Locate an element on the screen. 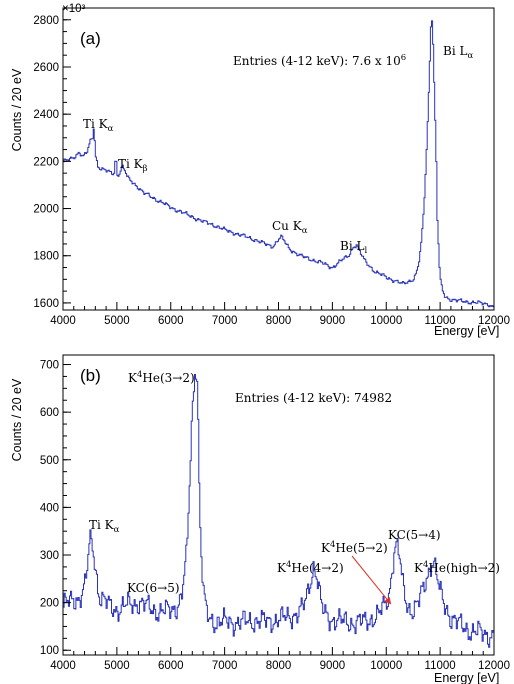 The width and height of the screenshot is (514, 684). annotation-ti-kalpha-a: Ti Kα is located at coordinates (98, 125).